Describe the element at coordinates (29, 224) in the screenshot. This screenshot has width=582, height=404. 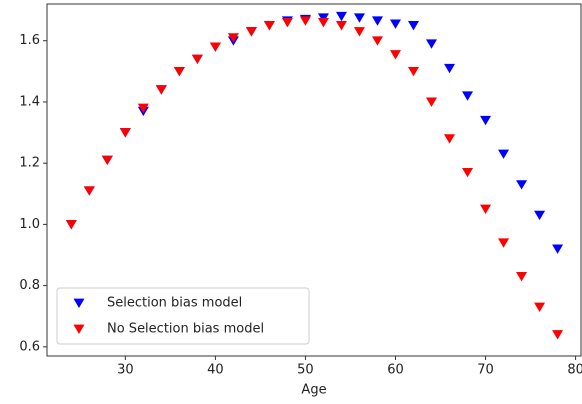
I see `y-tick-label: 1.0` at that location.